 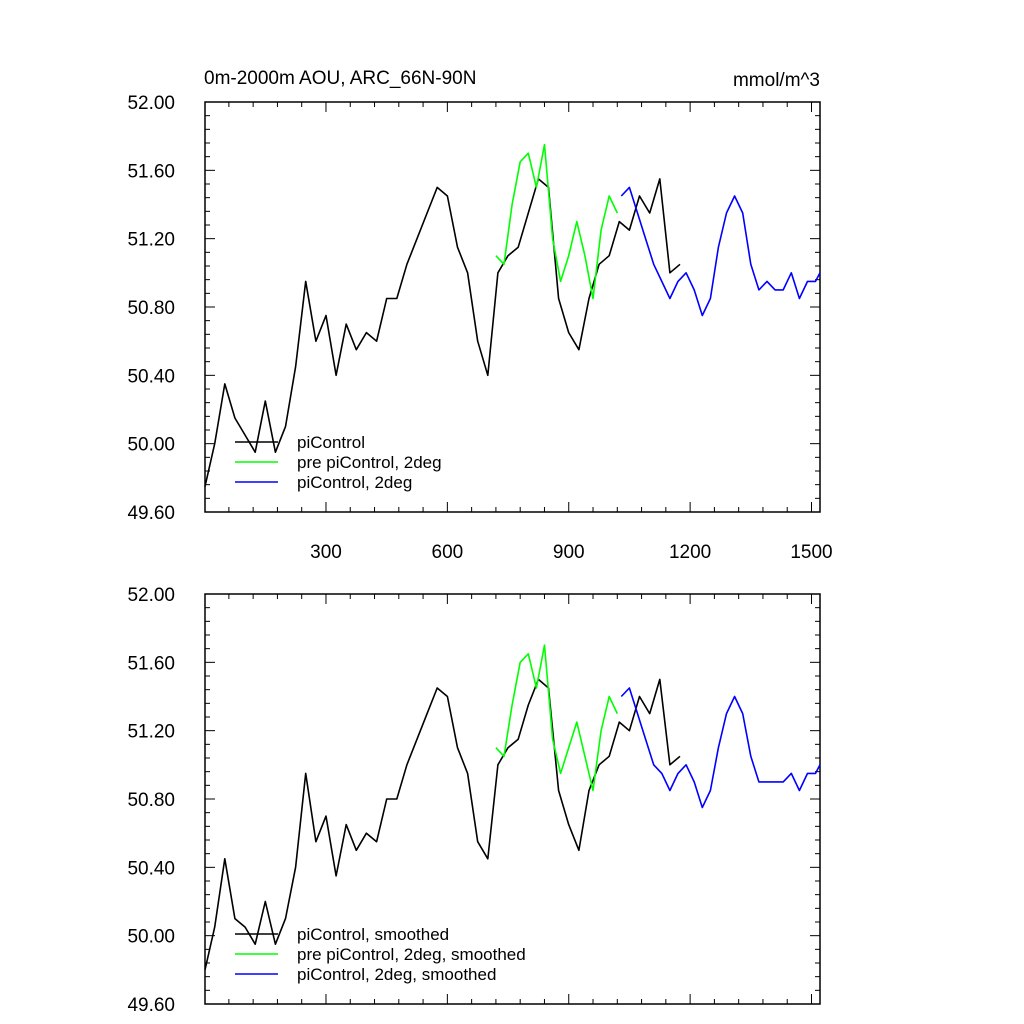 What do you see at coordinates (776, 80) in the screenshot?
I see `units-label: mmol/m^3` at bounding box center [776, 80].